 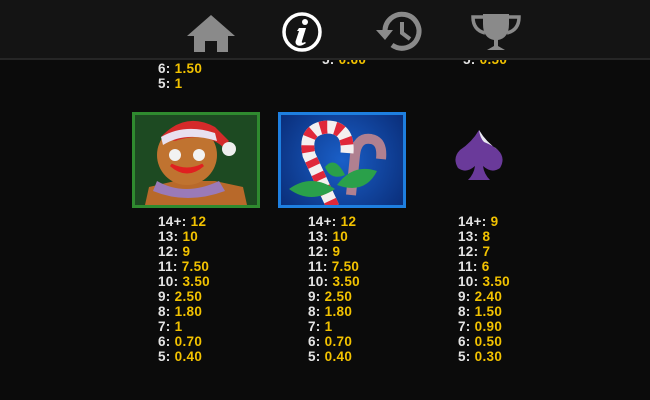 I want to click on home-icon, so click(x=211, y=33).